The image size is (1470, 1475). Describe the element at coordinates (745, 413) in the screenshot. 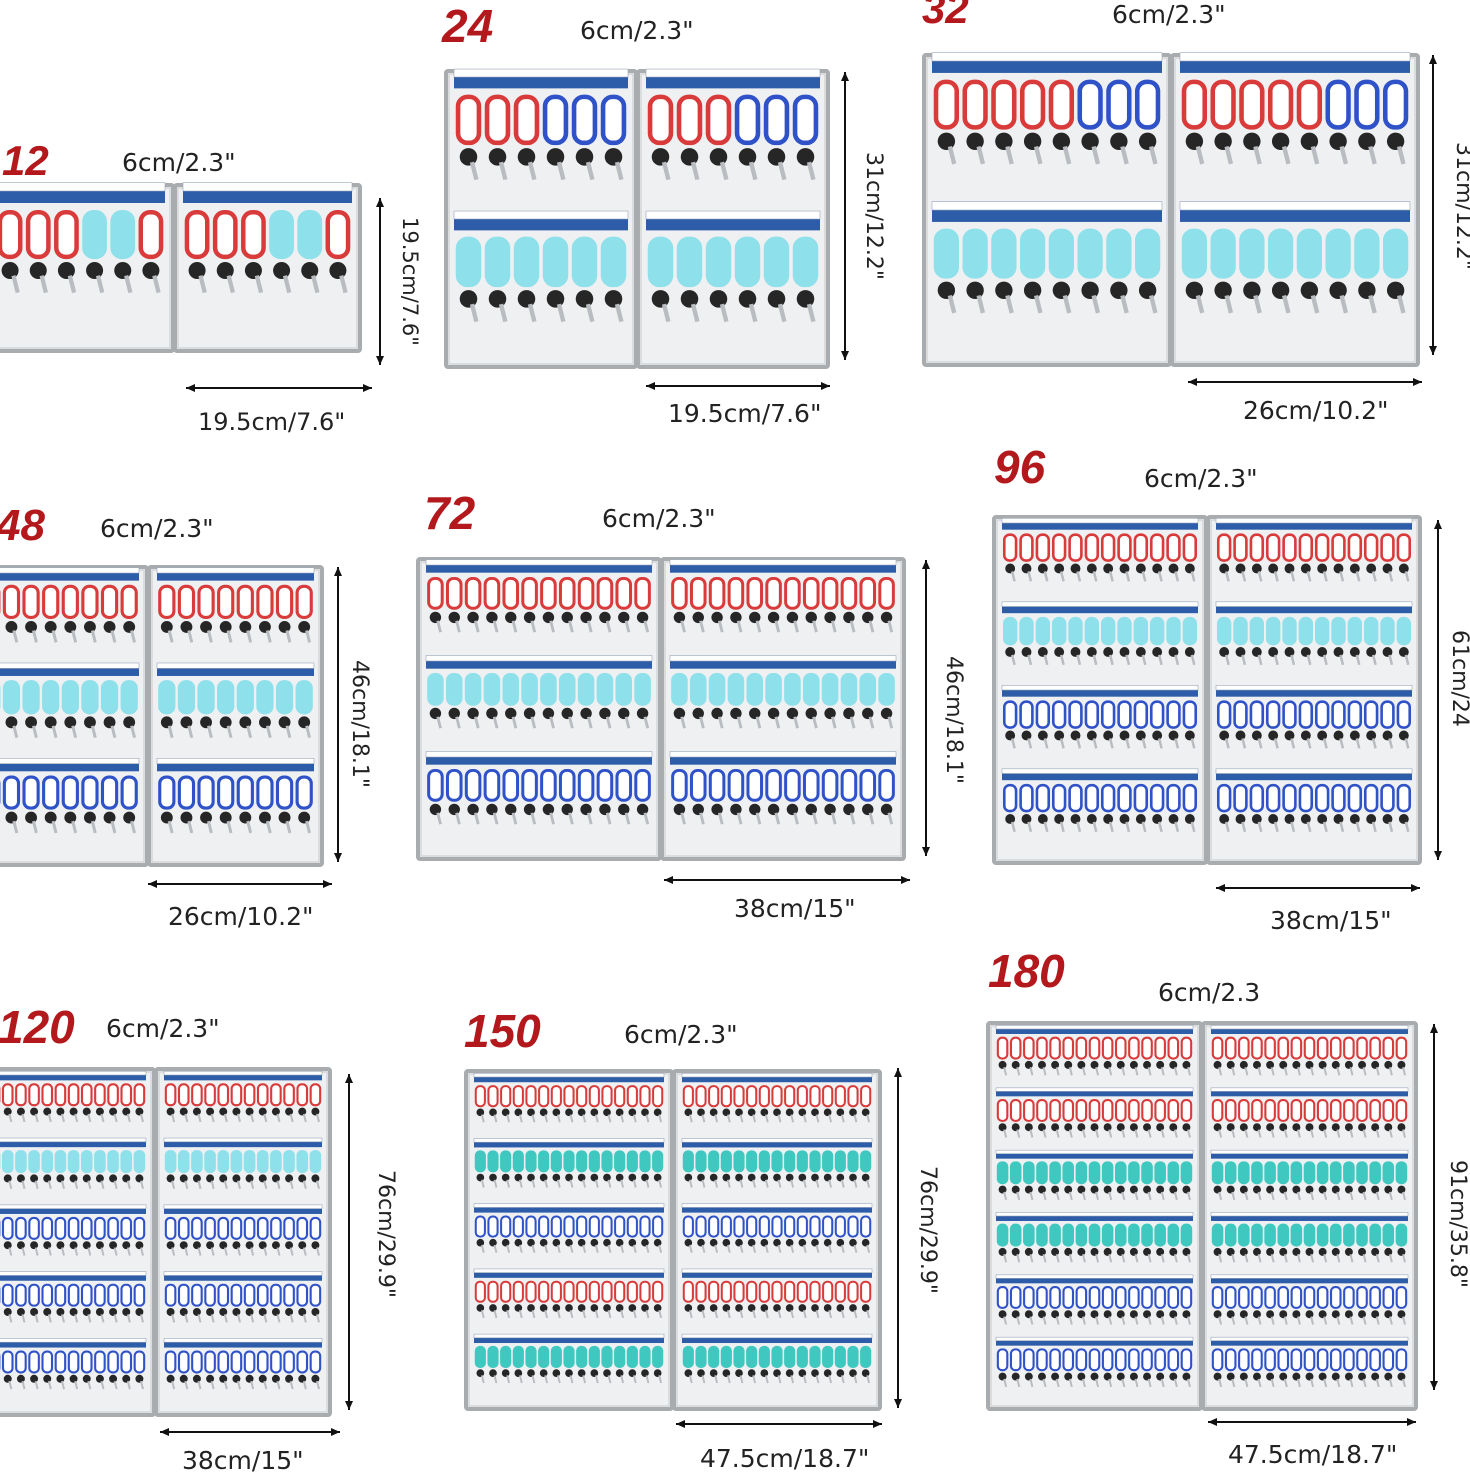

I see `width-label: 19.5cm/7.6"` at that location.